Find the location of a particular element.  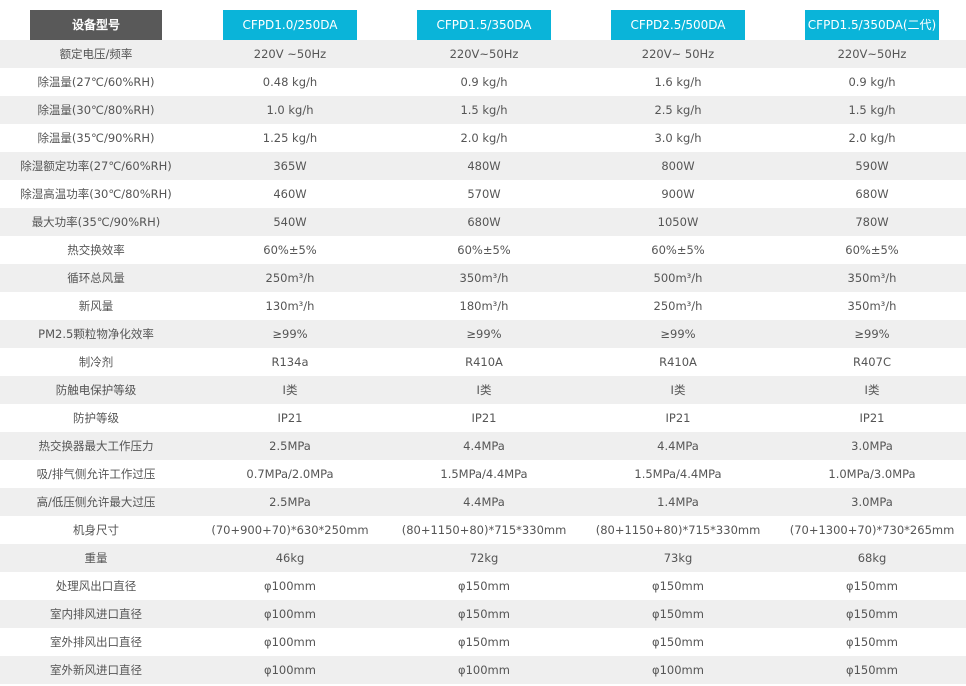

spec-row: 循环总风量 250m³/h 350m³/h 500m³/h 350m³/h is located at coordinates (483, 278).